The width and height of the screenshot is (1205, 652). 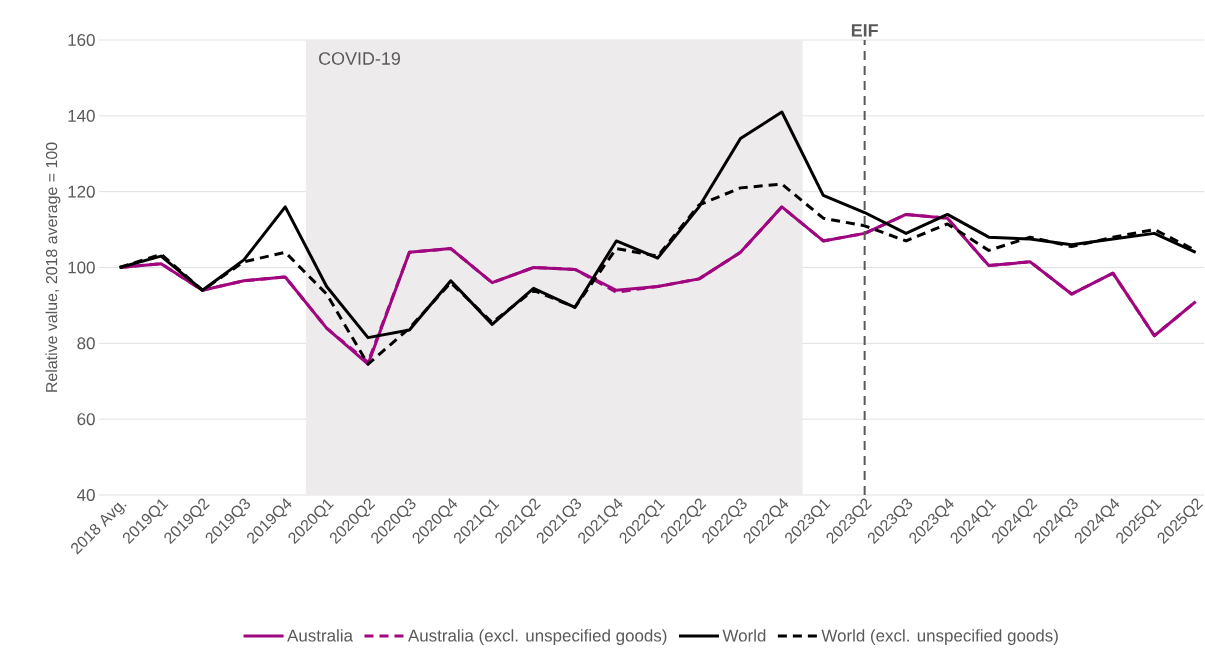 What do you see at coordinates (86, 495) in the screenshot?
I see `y-tick-label: 40` at bounding box center [86, 495].